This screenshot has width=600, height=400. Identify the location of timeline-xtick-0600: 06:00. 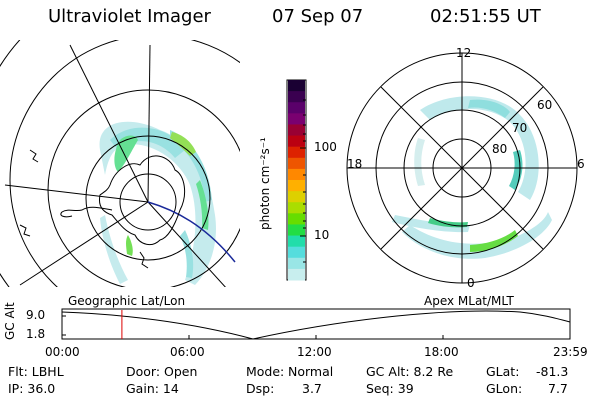
(187, 352).